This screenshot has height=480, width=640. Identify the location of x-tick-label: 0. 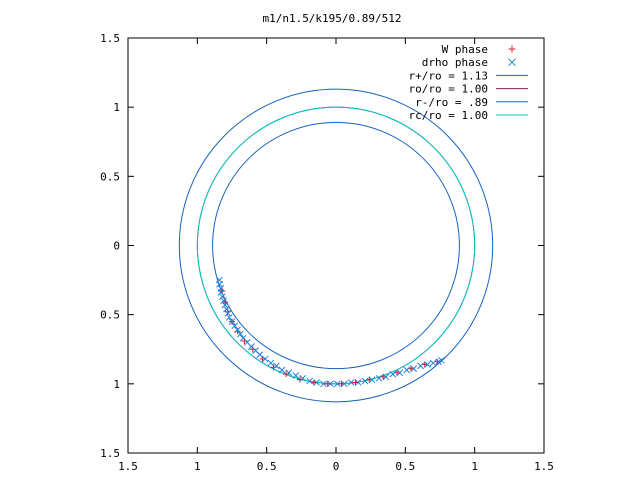
(336, 466).